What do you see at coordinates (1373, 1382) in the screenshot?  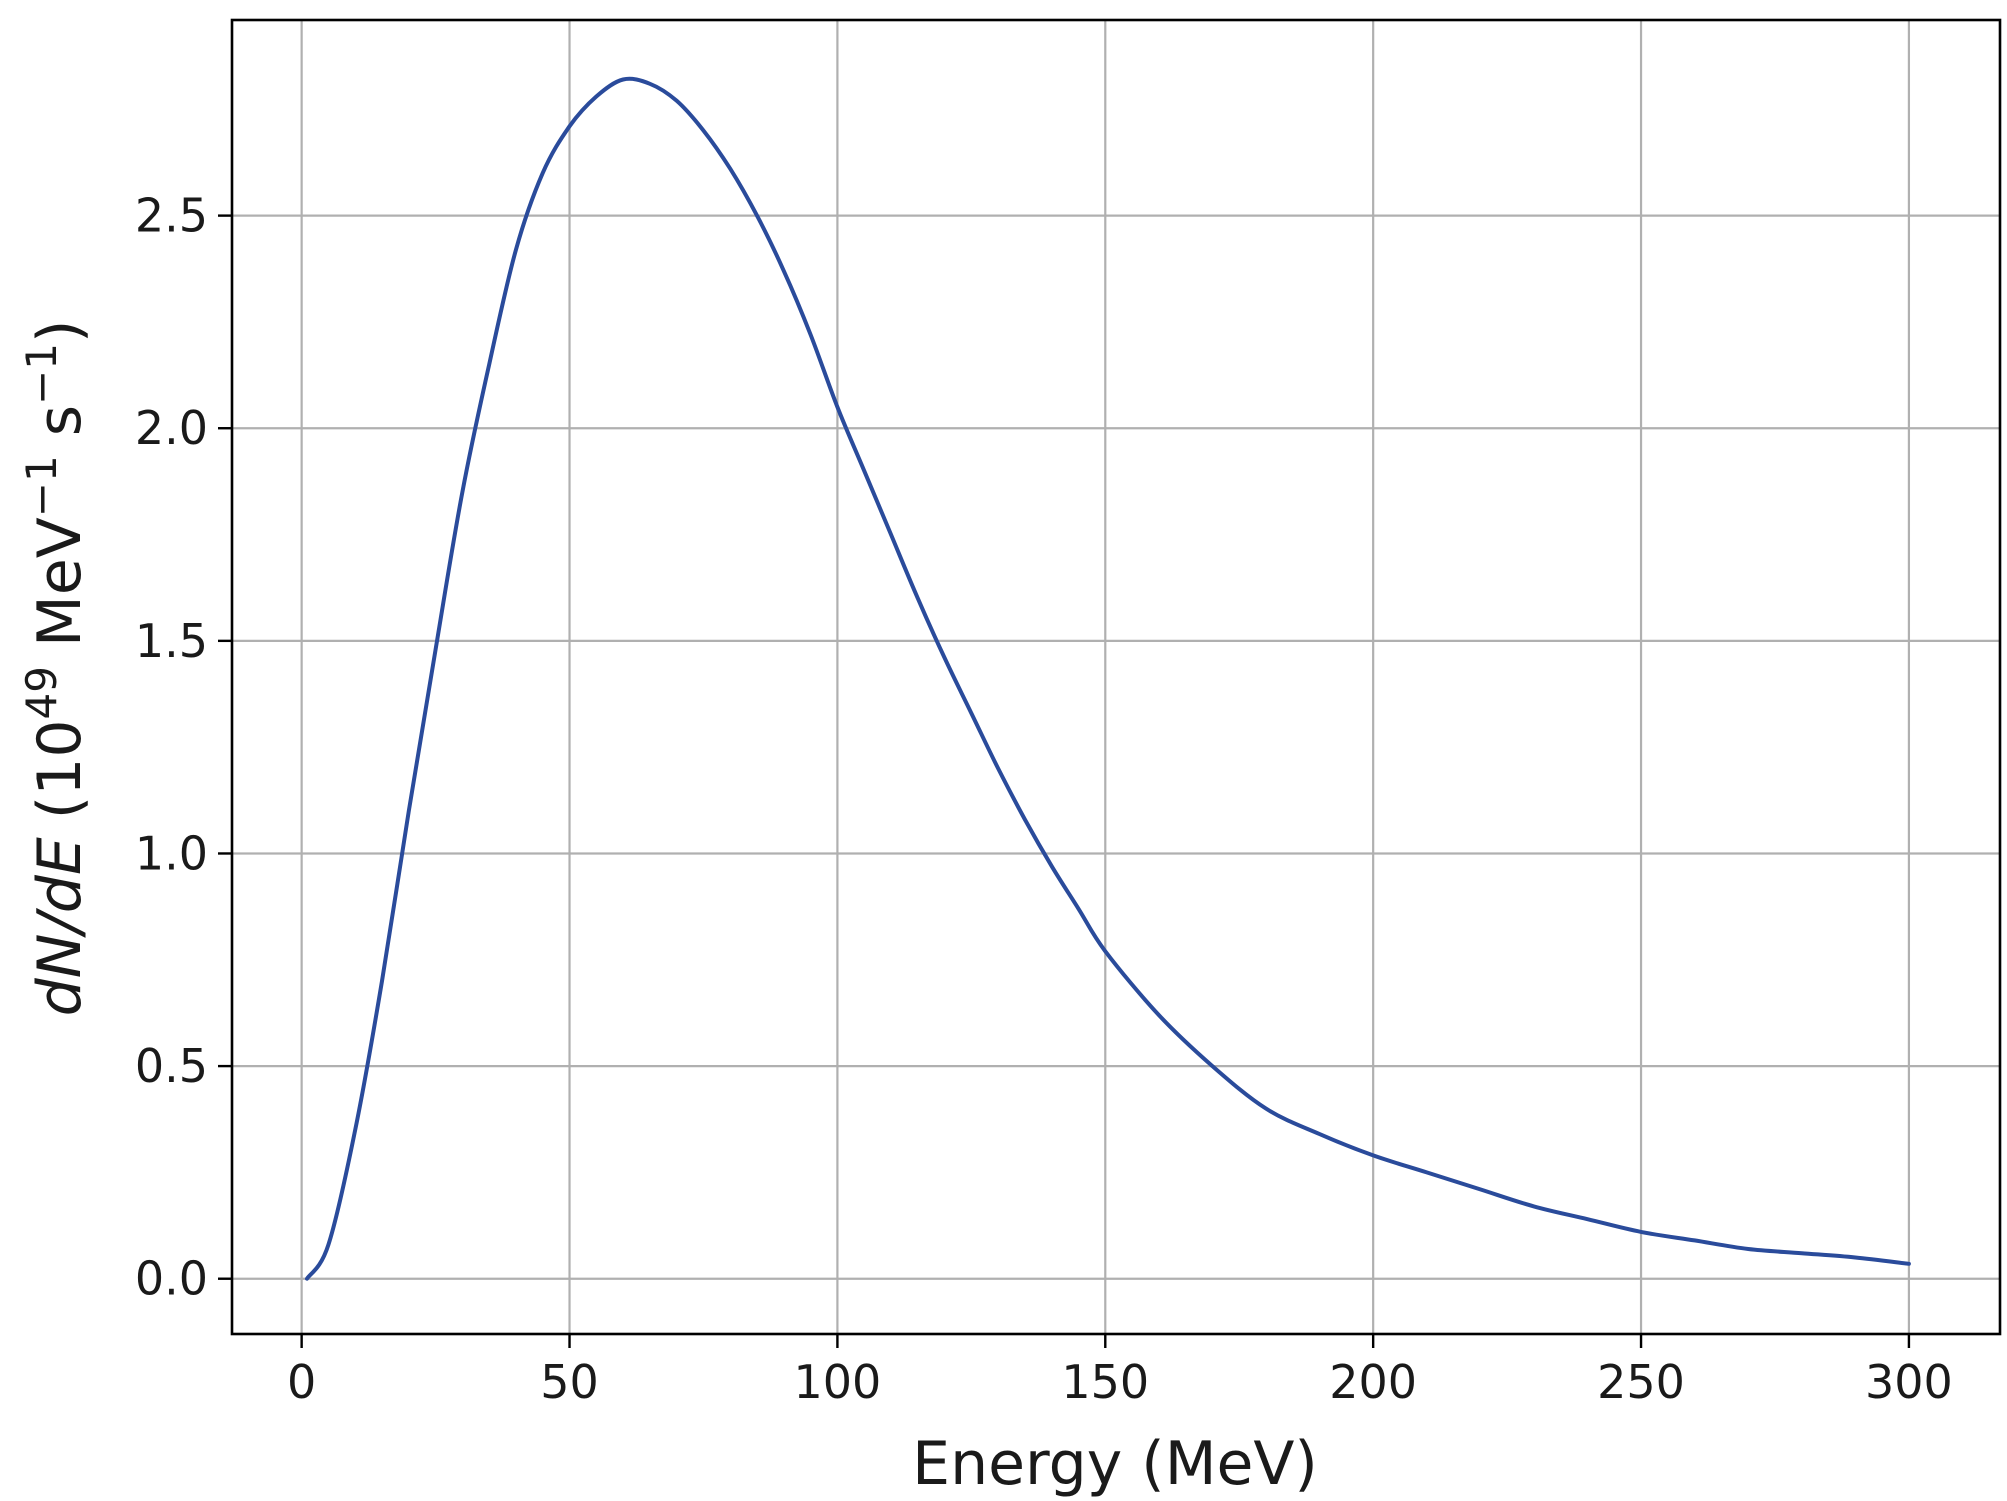 I see `x-tick-label: 200` at bounding box center [1373, 1382].